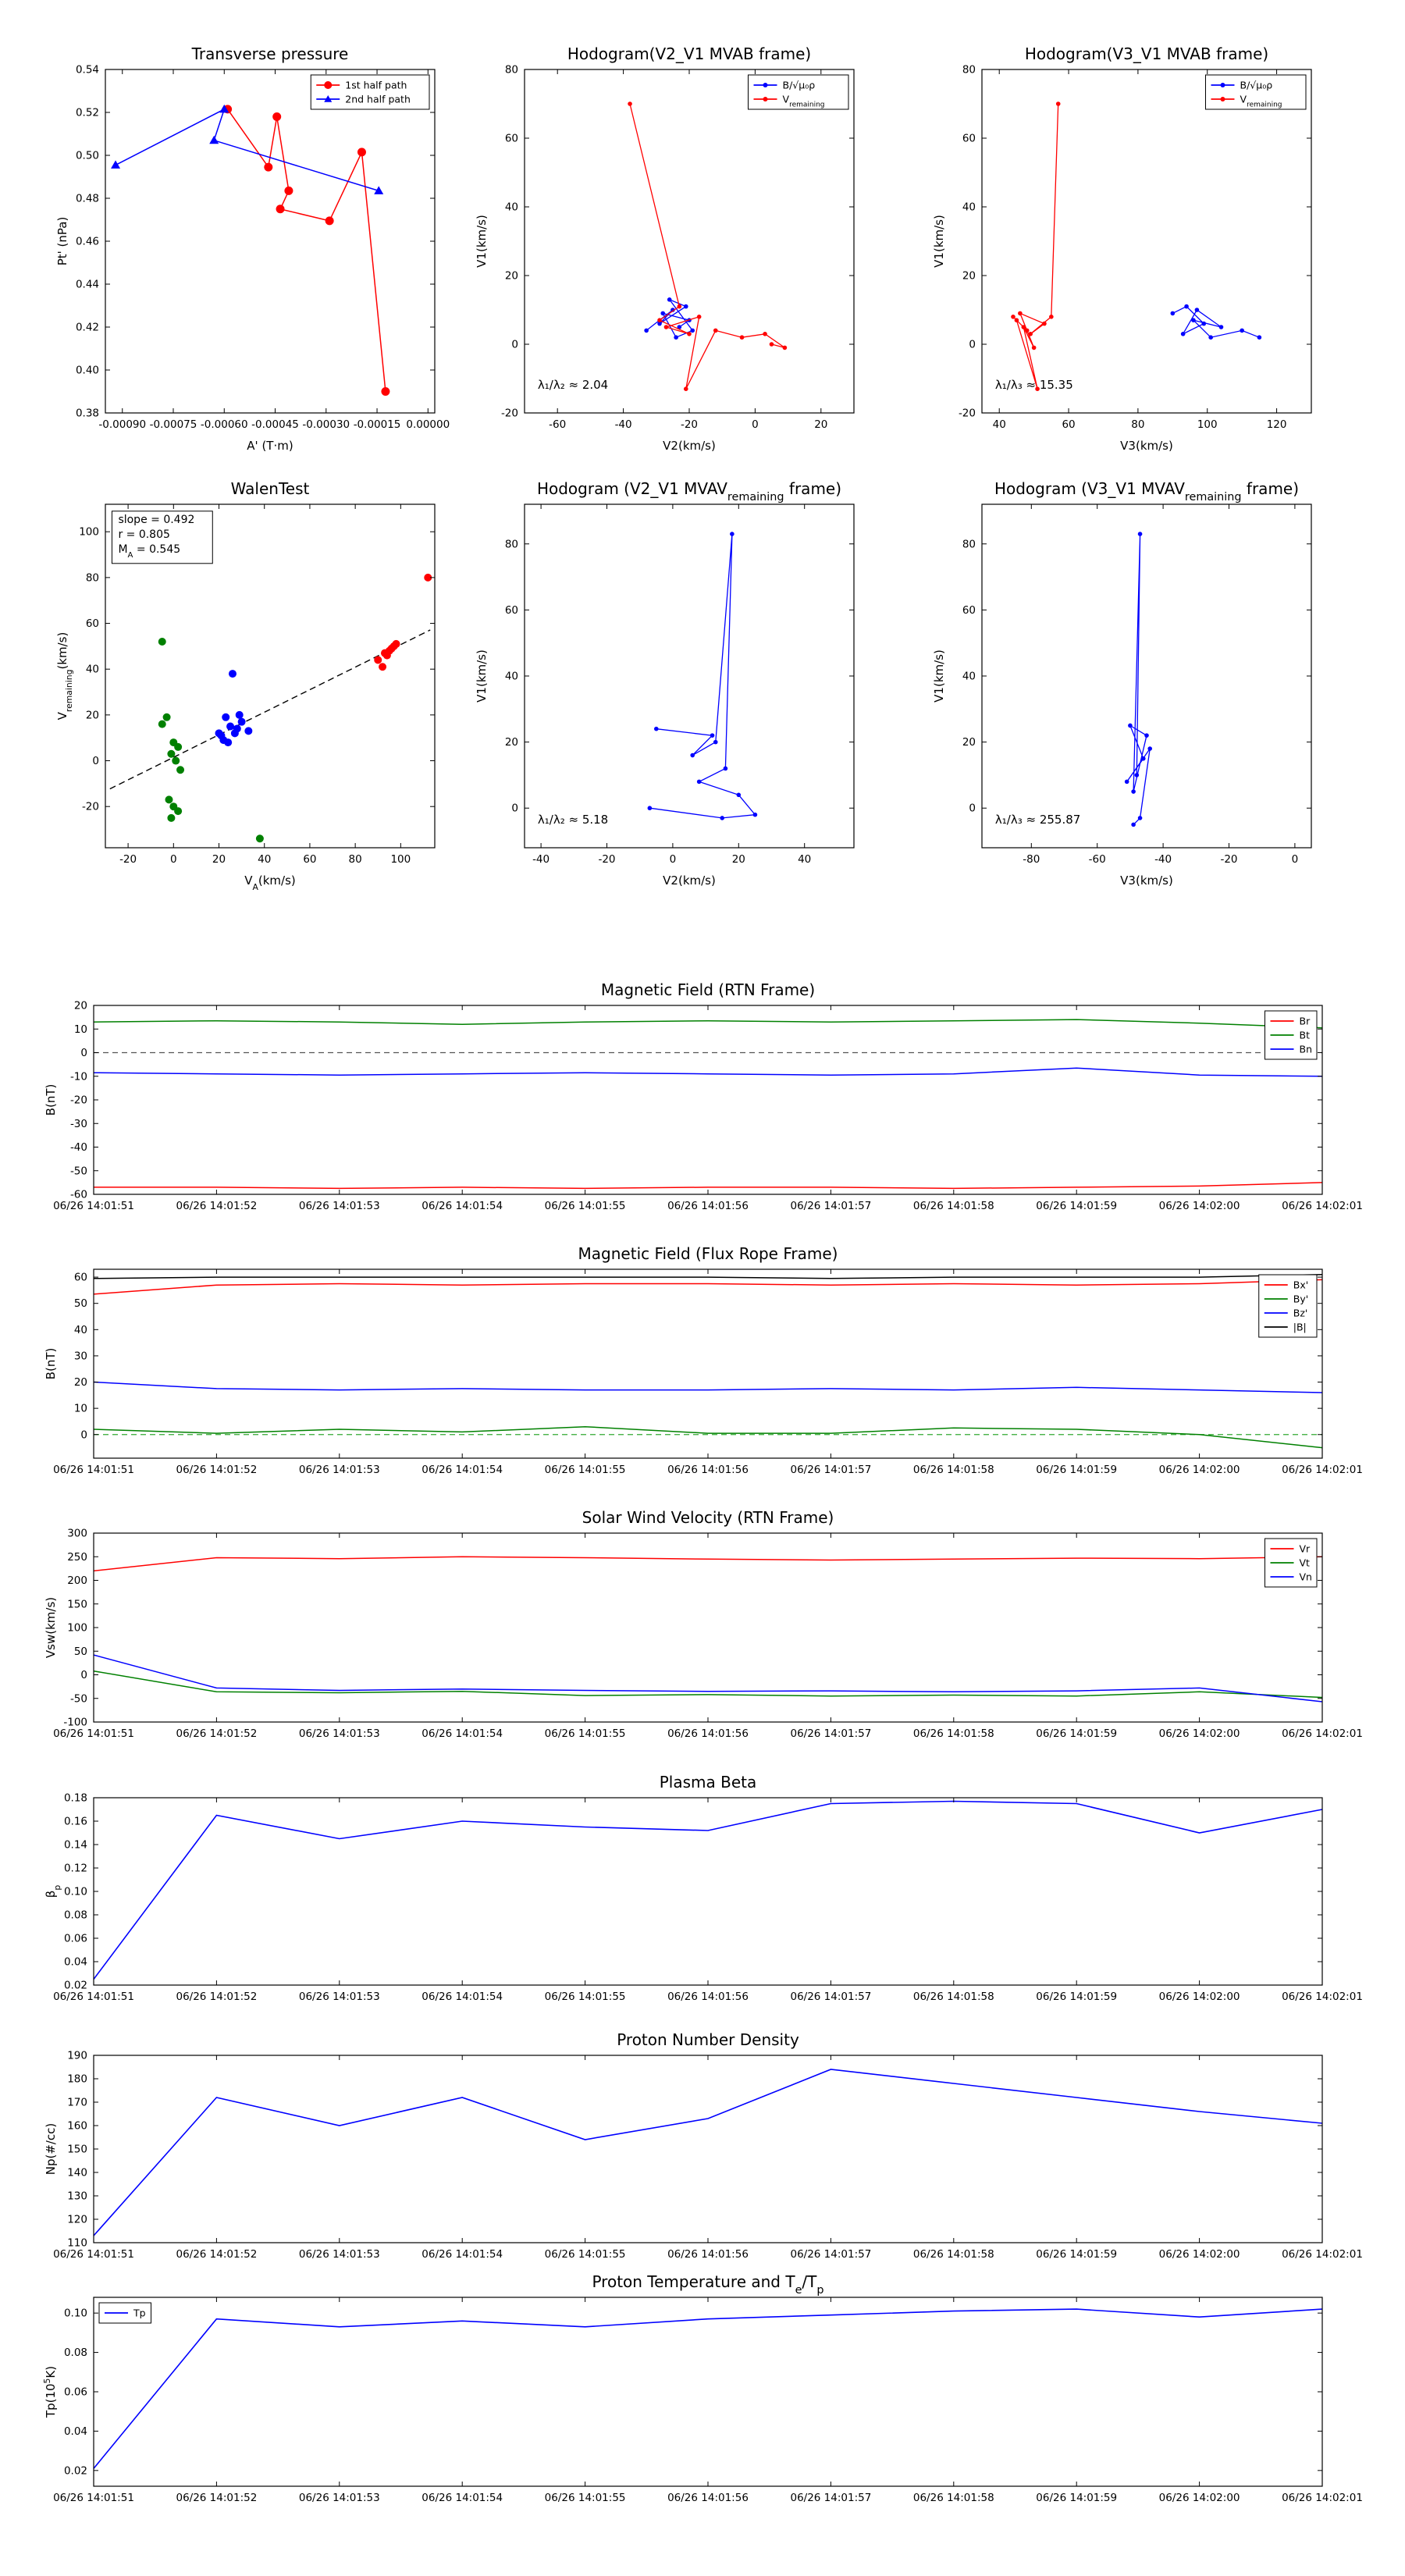  I want to click on svg-text: Hodogram(V3_V1 MVAB frame), so click(1147, 53).